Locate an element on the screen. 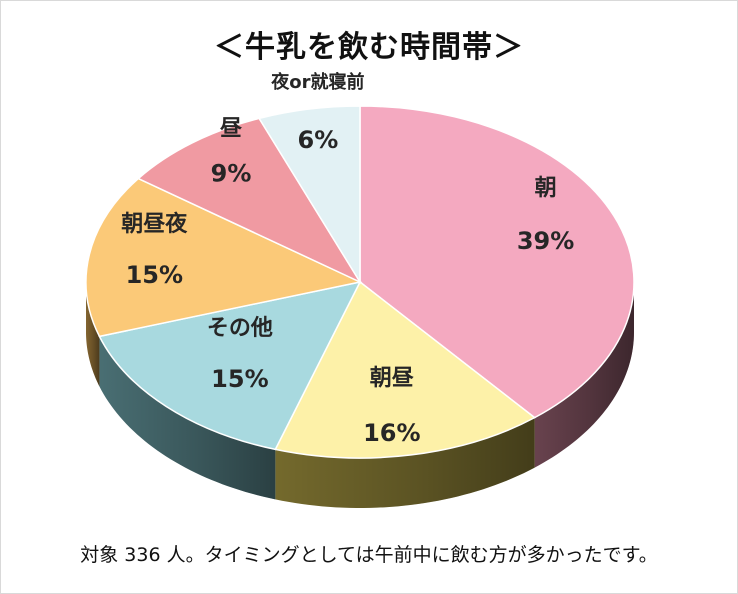 The width and height of the screenshot is (738, 594). slice-label-4: 昼 is located at coordinates (231, 129).